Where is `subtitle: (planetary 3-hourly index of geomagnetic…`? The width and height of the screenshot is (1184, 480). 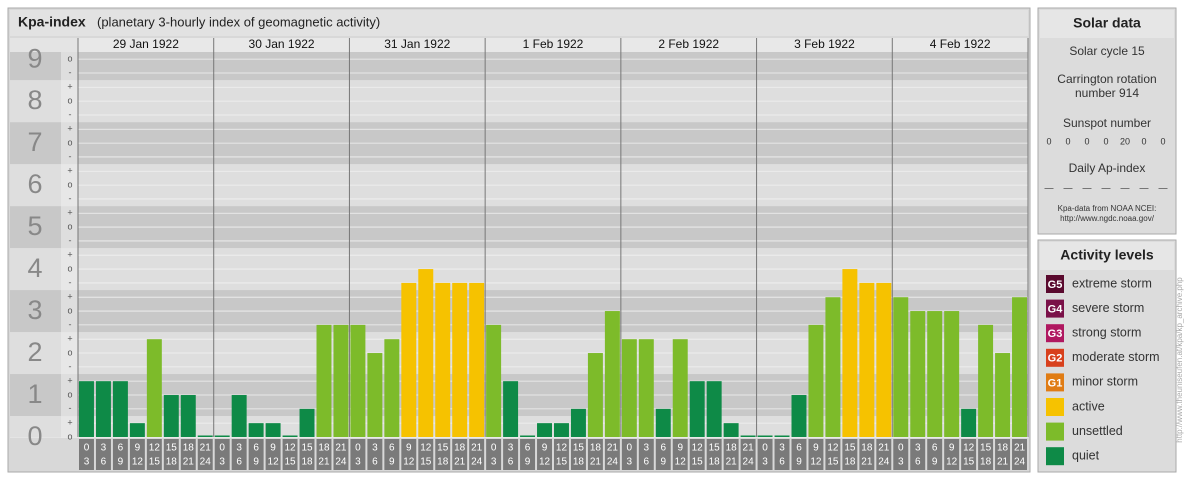 subtitle: (planetary 3-hourly index of geomagnetic… is located at coordinates (238, 21).